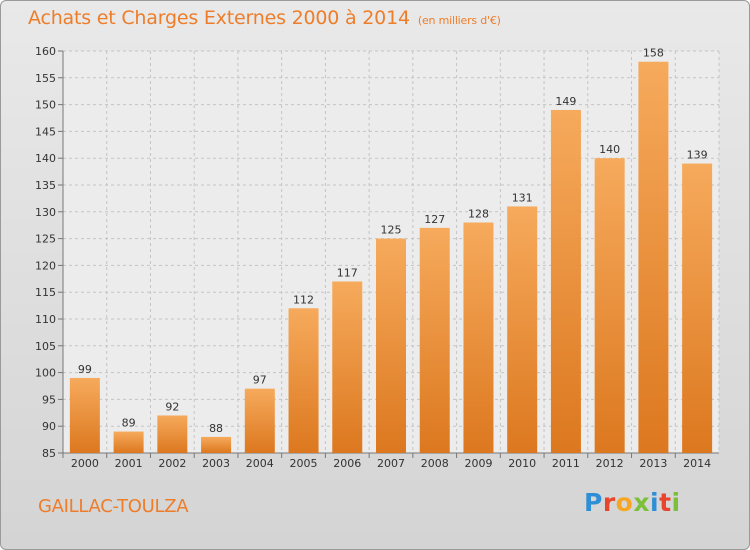 The width and height of the screenshot is (750, 550). Describe the element at coordinates (303, 299) in the screenshot. I see `bar-value-label: 112` at that location.